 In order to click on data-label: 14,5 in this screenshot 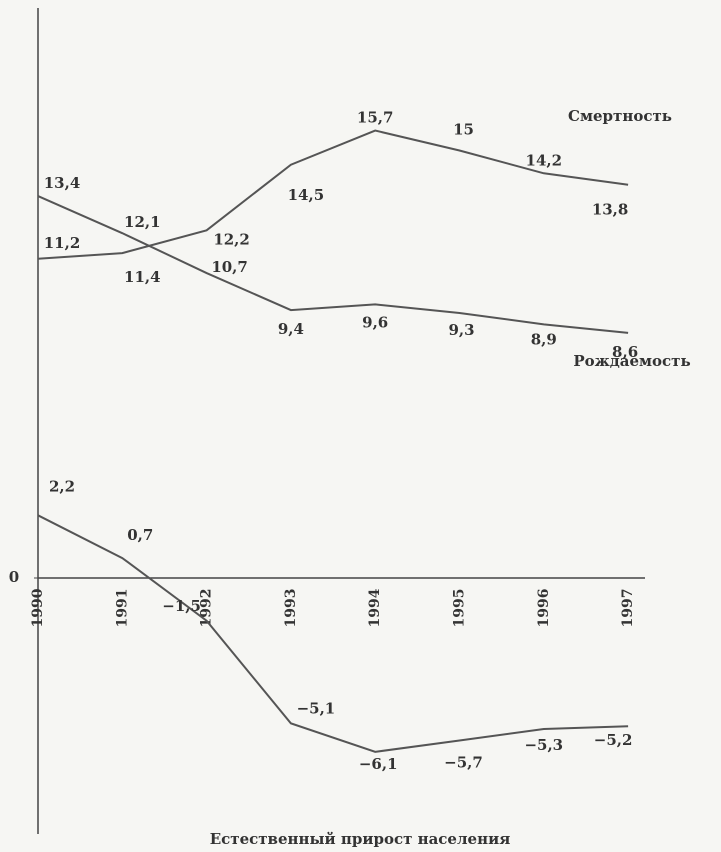, I will do `click(306, 195)`.